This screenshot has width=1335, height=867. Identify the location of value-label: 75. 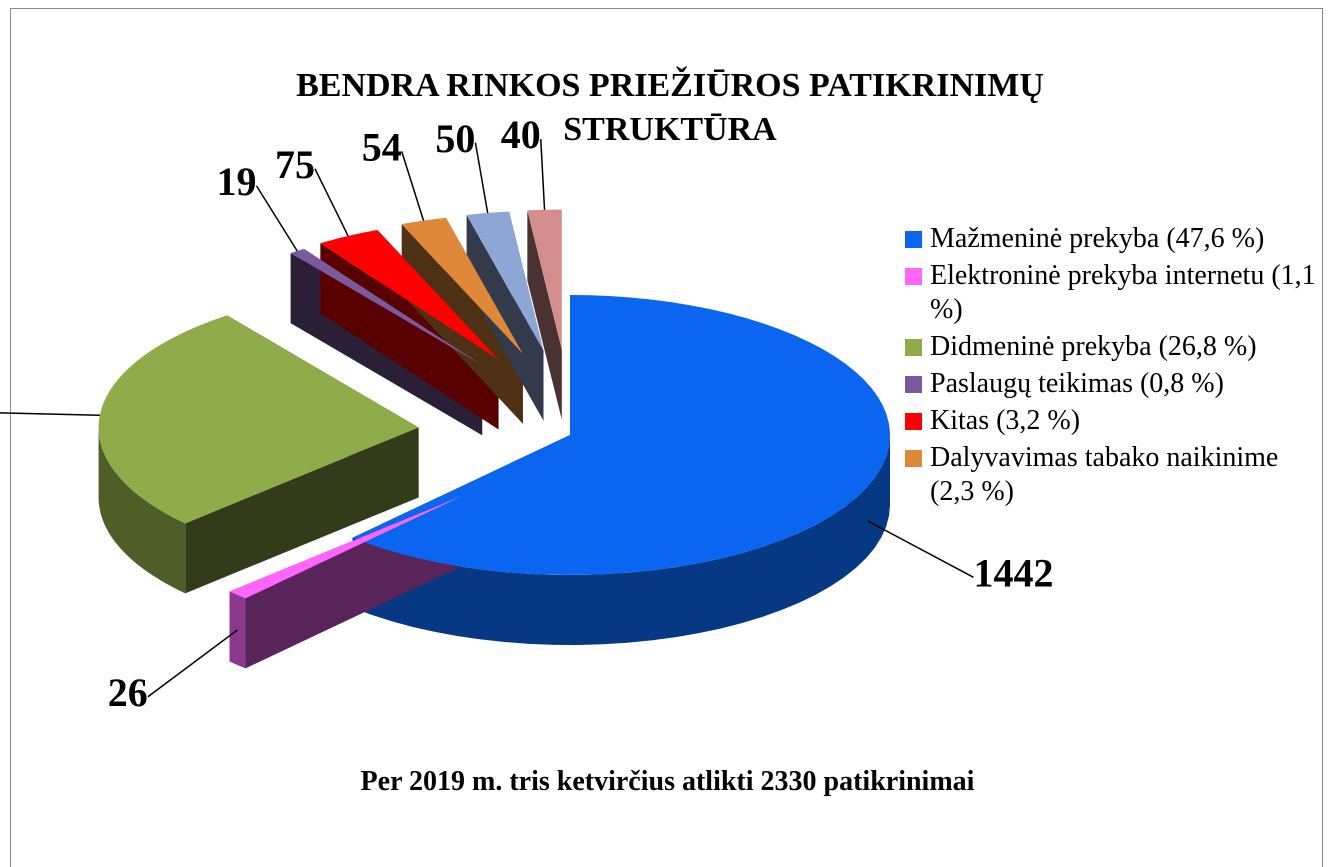
(295, 164).